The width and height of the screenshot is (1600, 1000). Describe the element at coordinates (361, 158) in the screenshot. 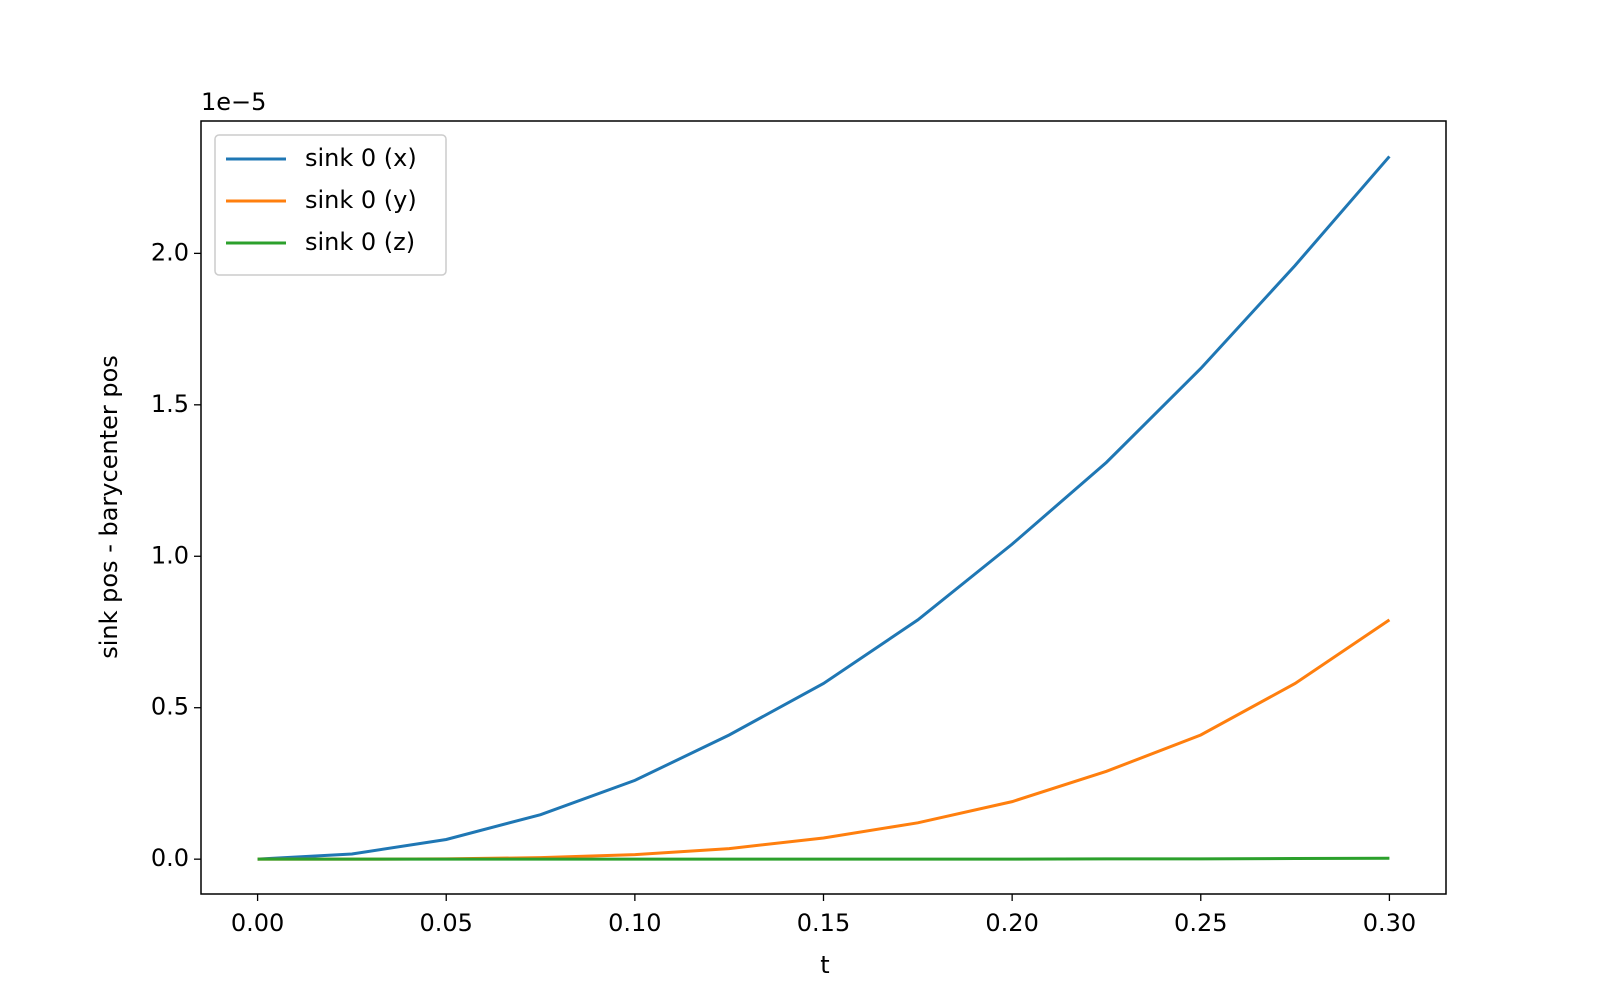

I see `legend-label: sink 0 (x)` at that location.